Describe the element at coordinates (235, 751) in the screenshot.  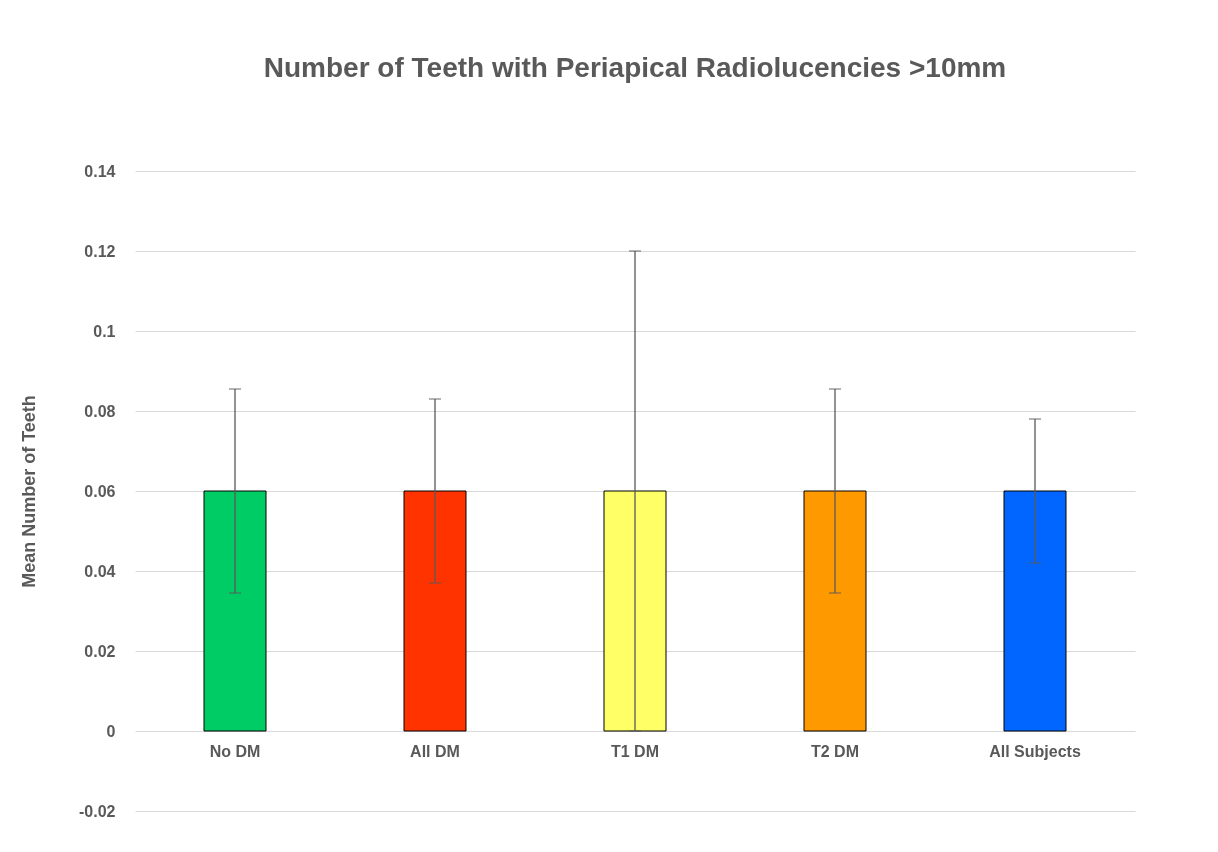
I see `x-tick-label: No DM` at that location.